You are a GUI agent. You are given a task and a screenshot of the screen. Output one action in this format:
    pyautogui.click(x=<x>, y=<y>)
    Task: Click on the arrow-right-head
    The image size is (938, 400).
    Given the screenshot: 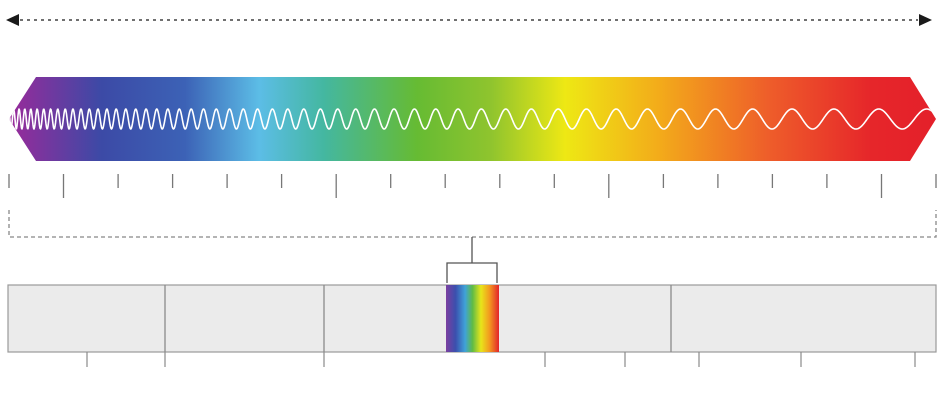 What is the action you would take?
    pyautogui.click(x=925, y=20)
    